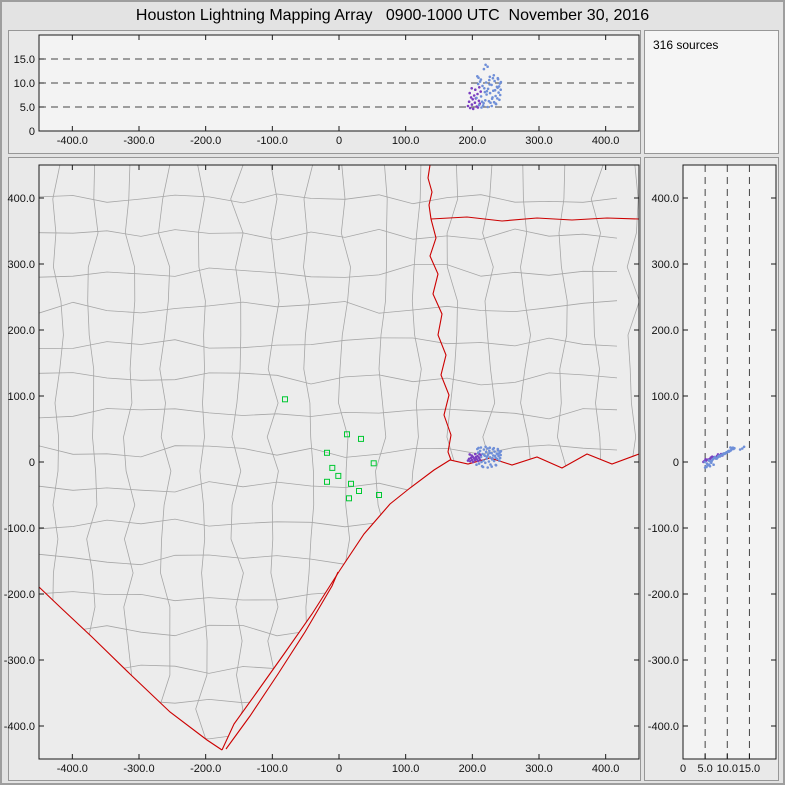  I want to click on ew-tick-label: 200.0, so click(473, 769).